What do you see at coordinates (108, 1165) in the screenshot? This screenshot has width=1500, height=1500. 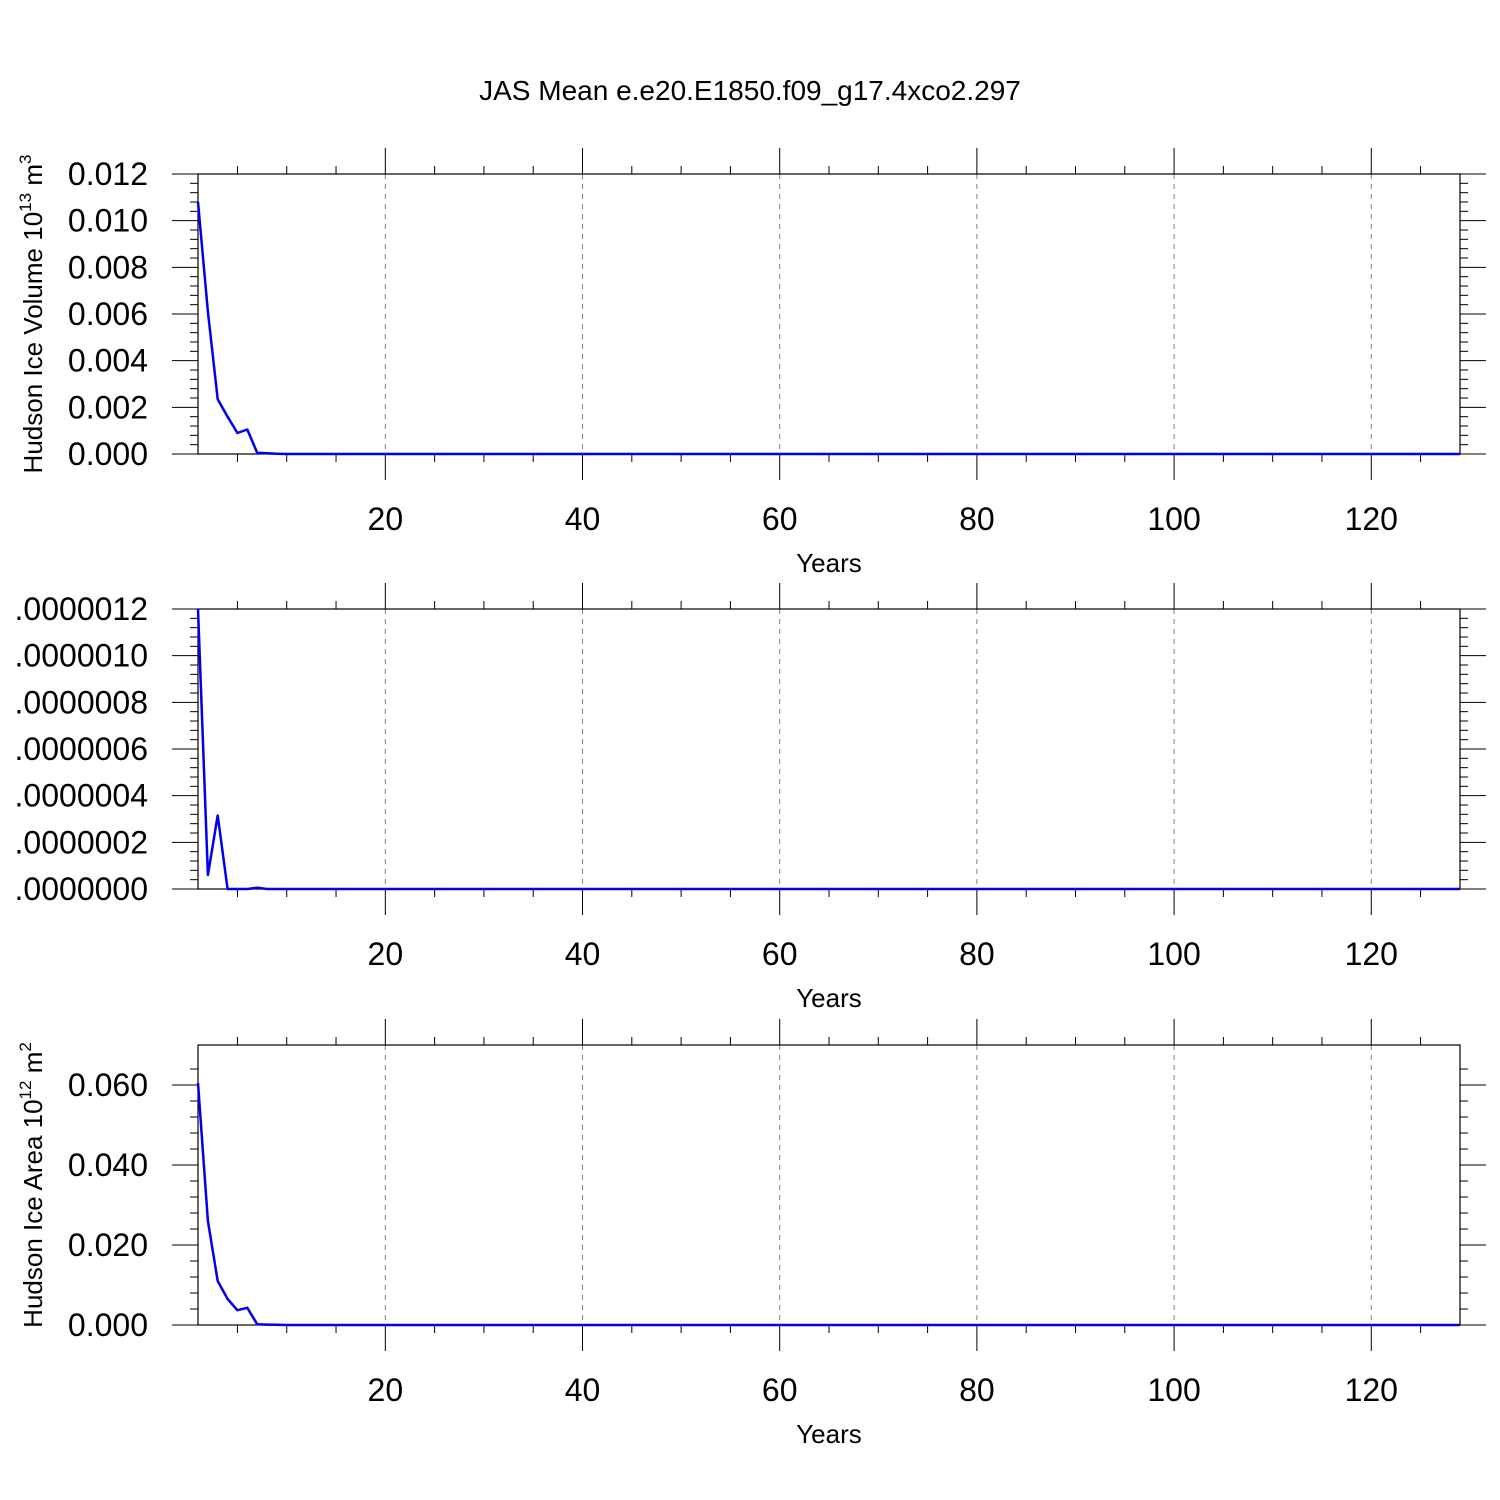 I see `y-tick-label: 0.040` at bounding box center [108, 1165].